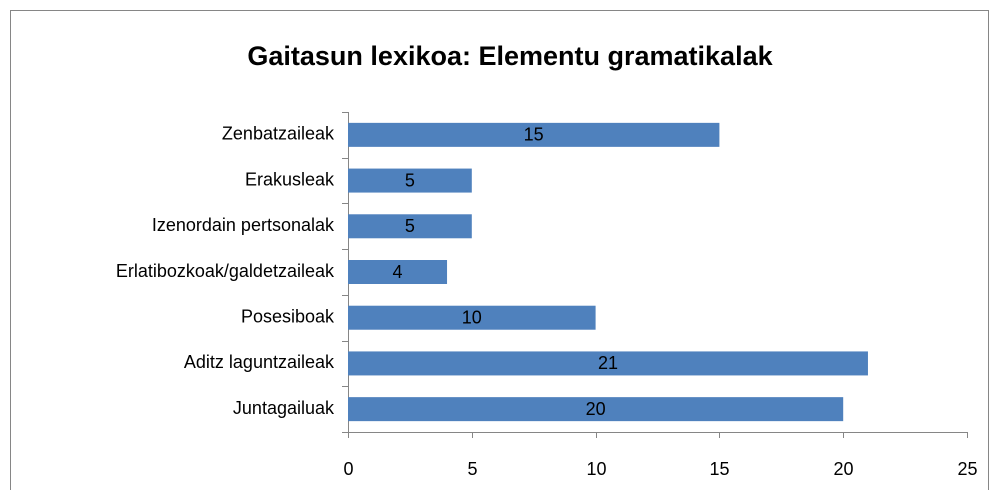 The image size is (995, 490). I want to click on x-tick-label: 10, so click(596, 469).